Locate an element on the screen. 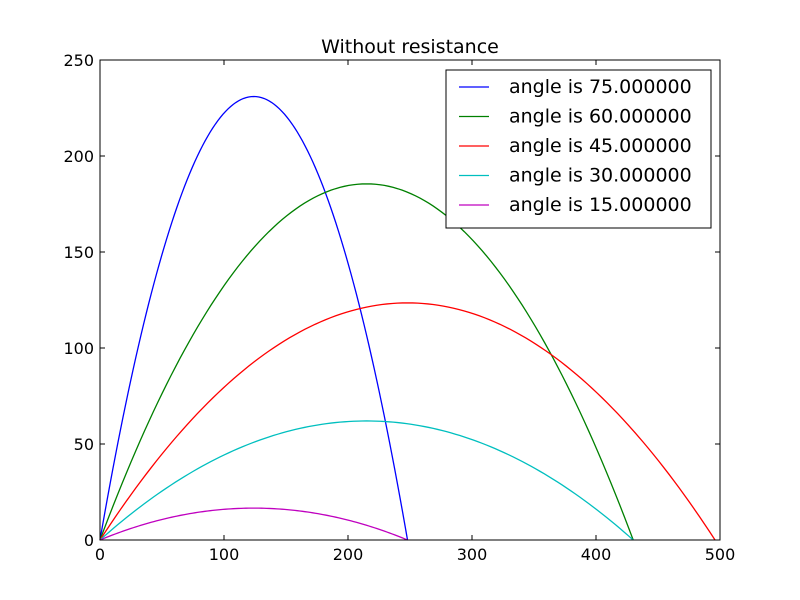 The image size is (800, 600). y-tick-label: 150 is located at coordinates (78, 252).